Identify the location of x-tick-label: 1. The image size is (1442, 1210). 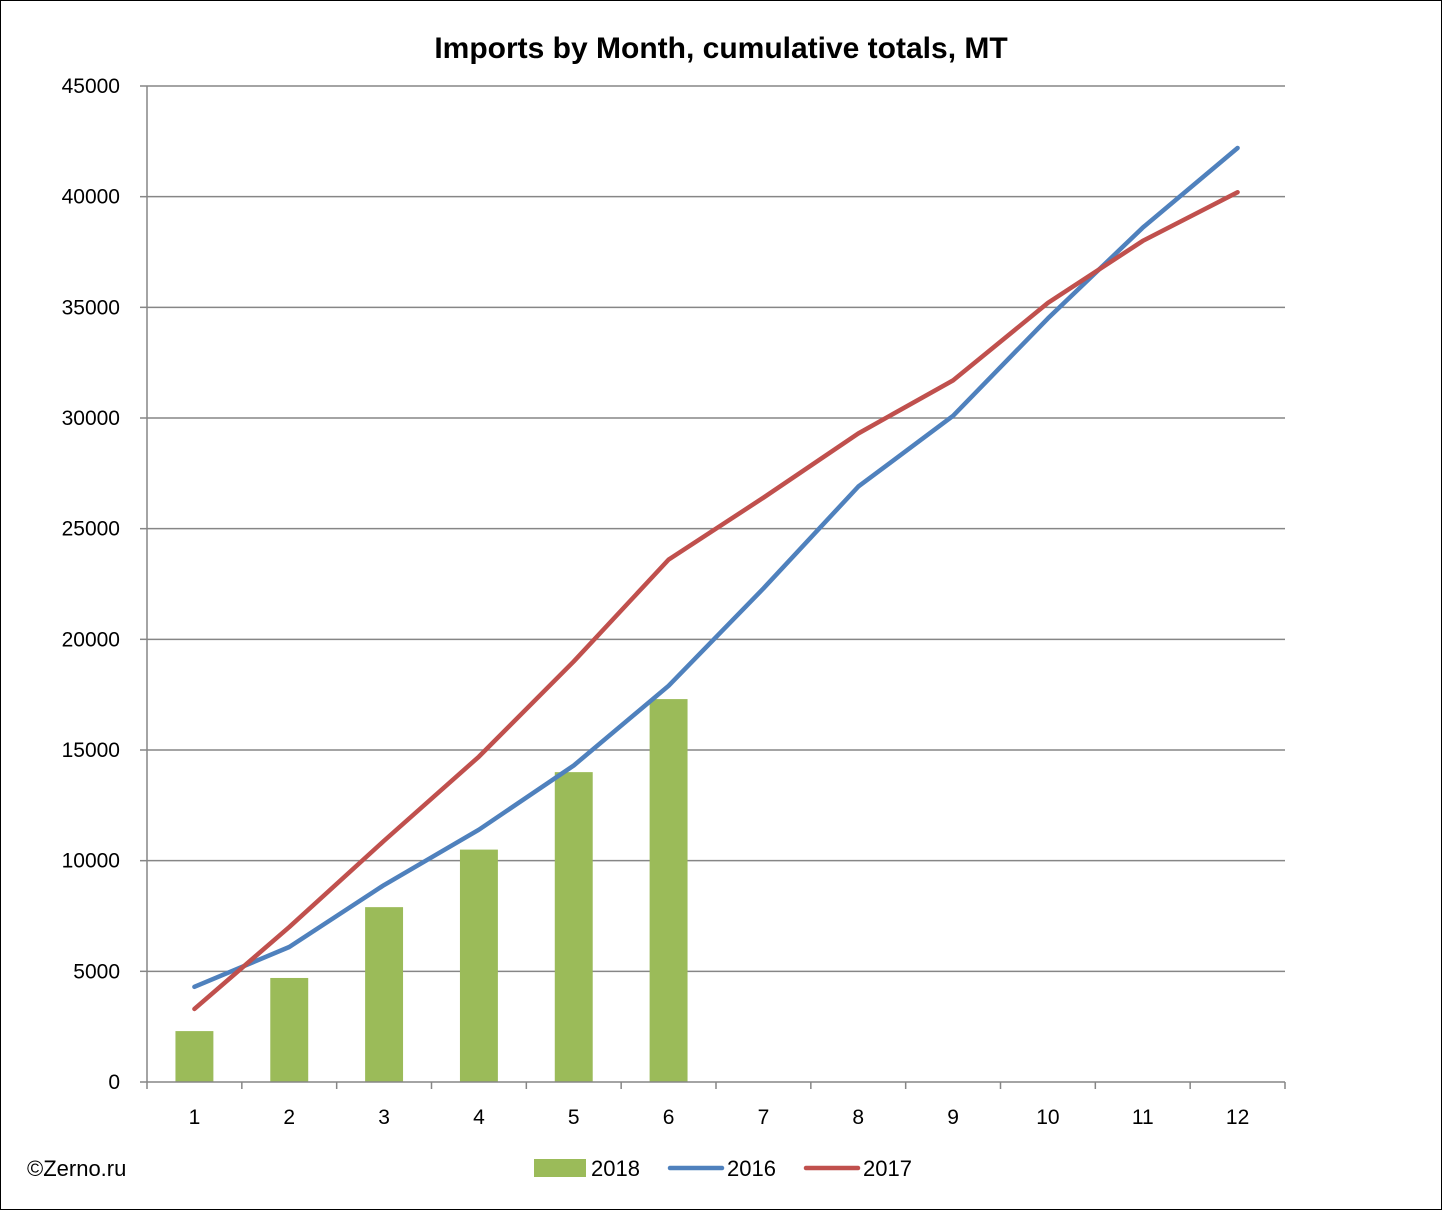
(195, 1117).